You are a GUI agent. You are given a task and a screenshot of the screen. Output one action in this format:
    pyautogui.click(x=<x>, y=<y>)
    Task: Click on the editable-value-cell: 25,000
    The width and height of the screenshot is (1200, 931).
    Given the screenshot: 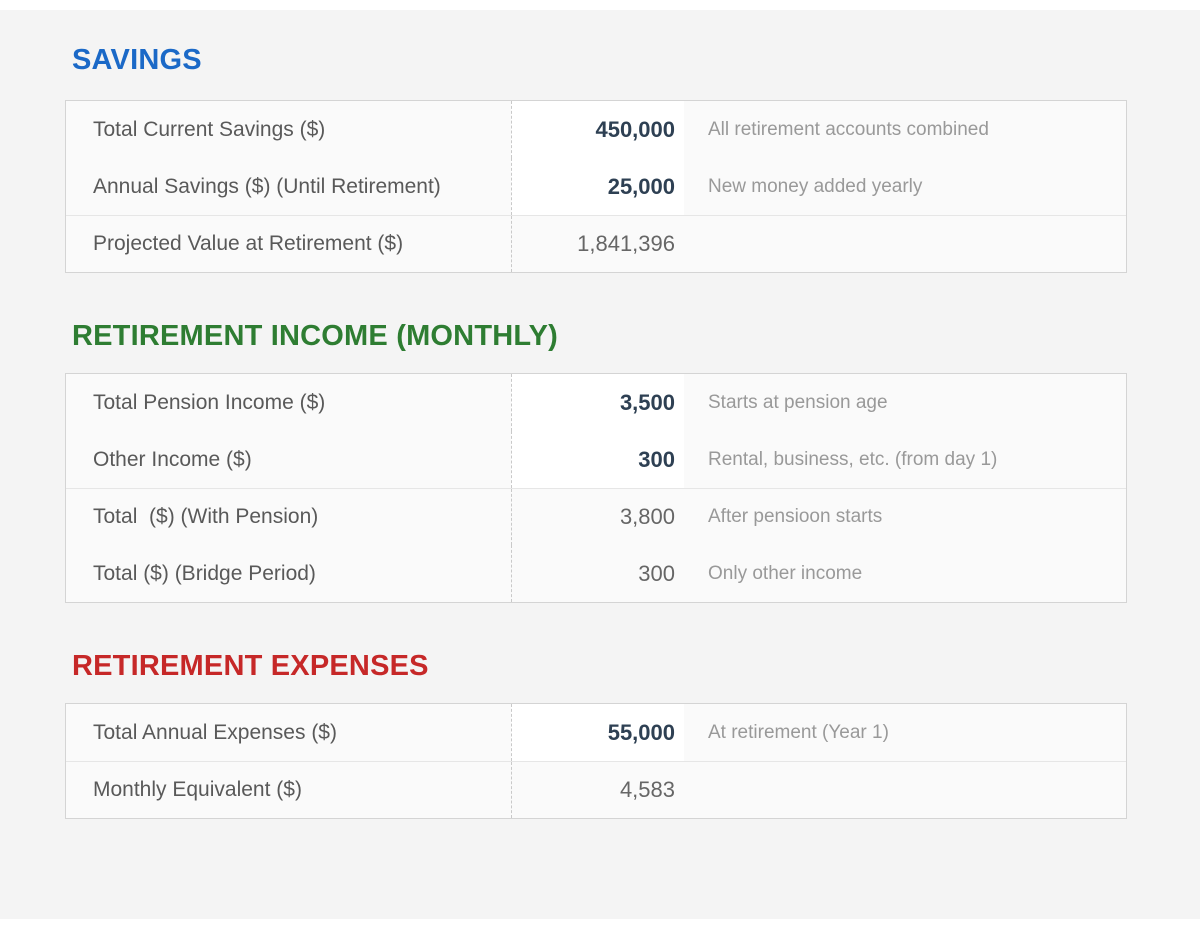 What is the action you would take?
    pyautogui.click(x=597, y=186)
    